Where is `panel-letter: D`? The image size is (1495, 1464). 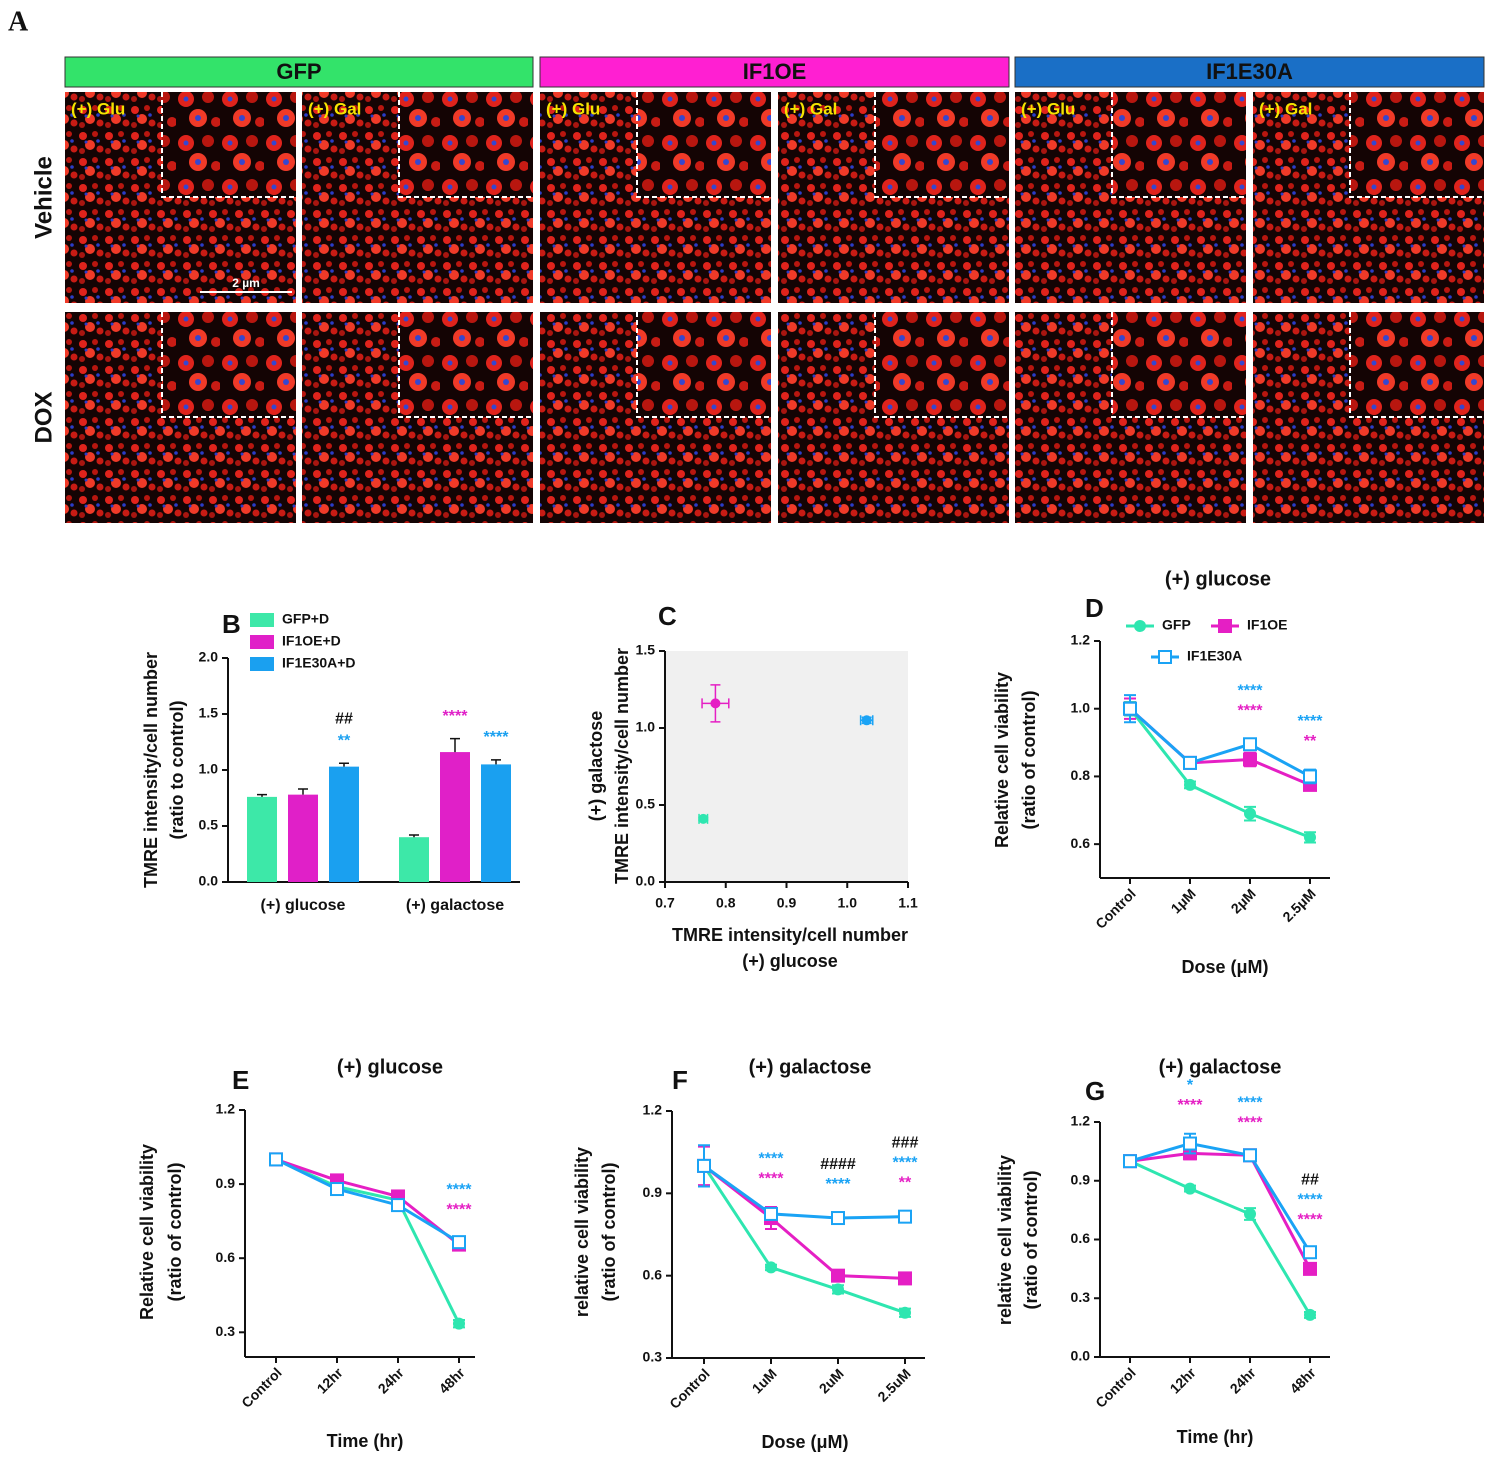 panel-letter: D is located at coordinates (1094, 608).